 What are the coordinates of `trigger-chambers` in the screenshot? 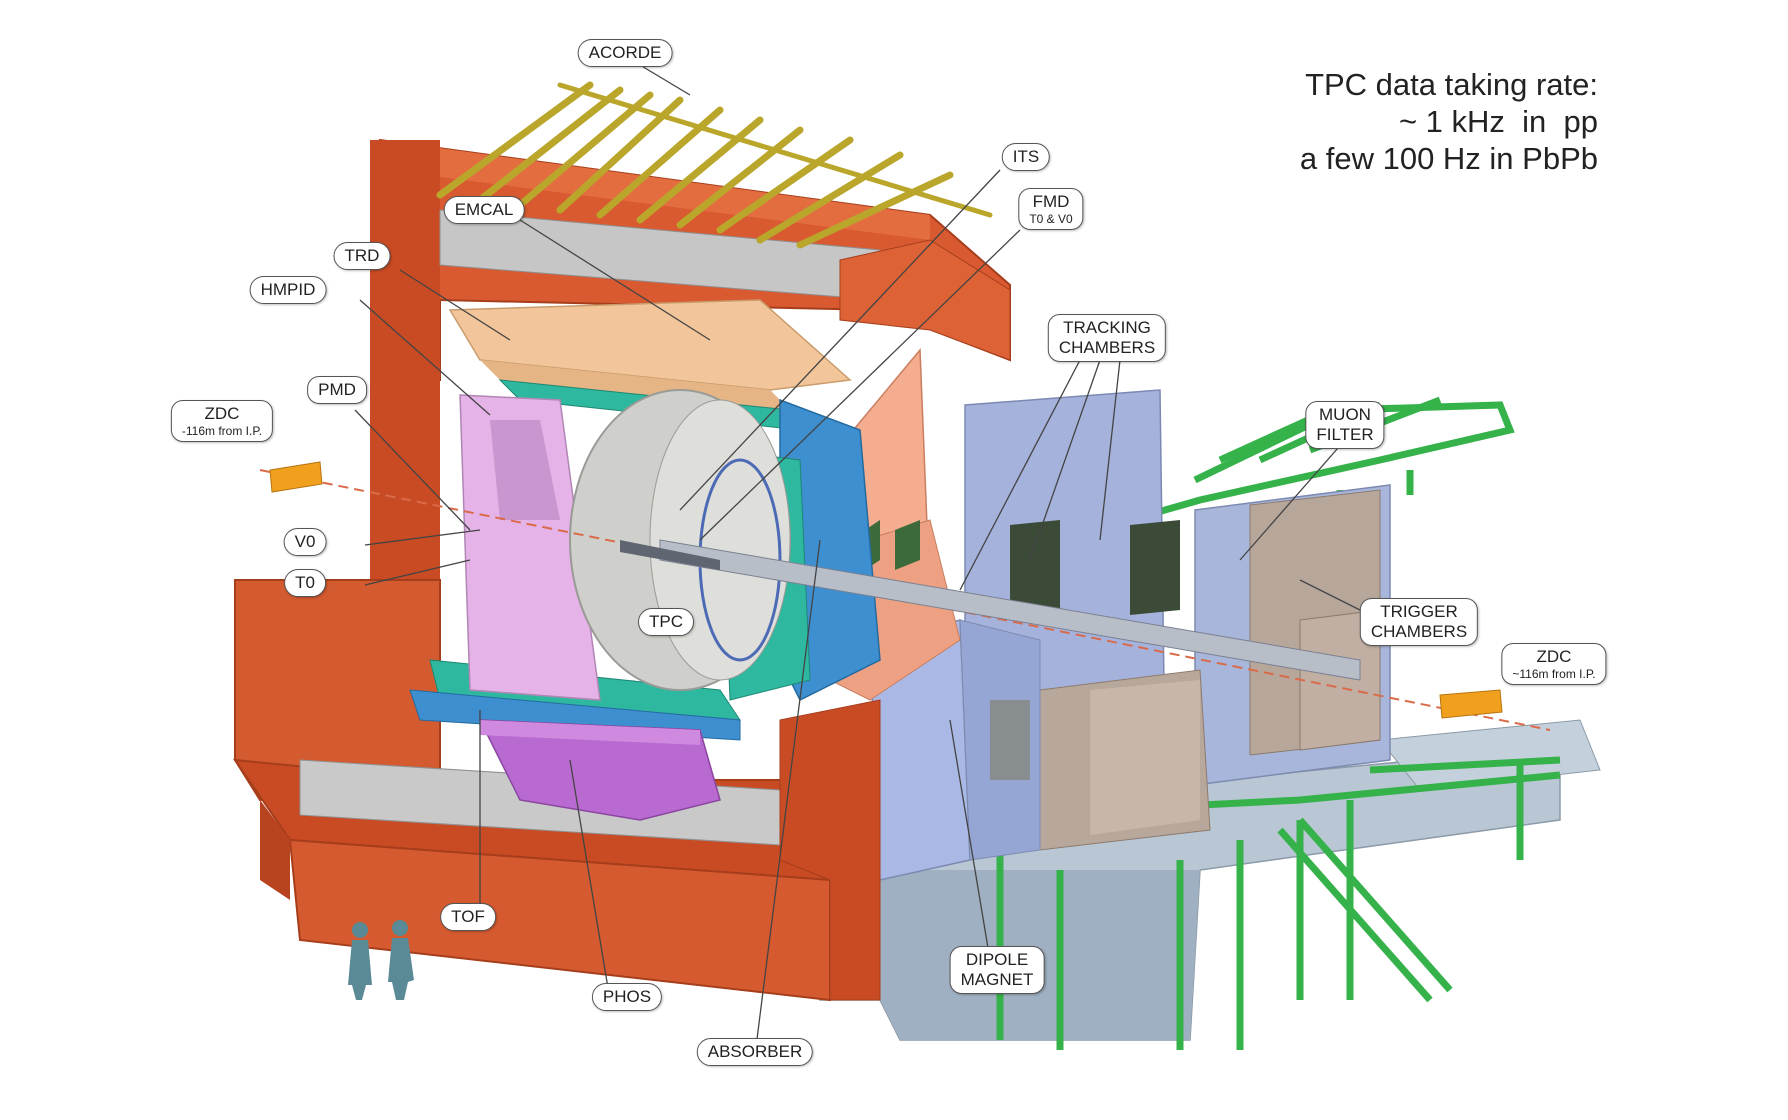 It's located at (1340, 680).